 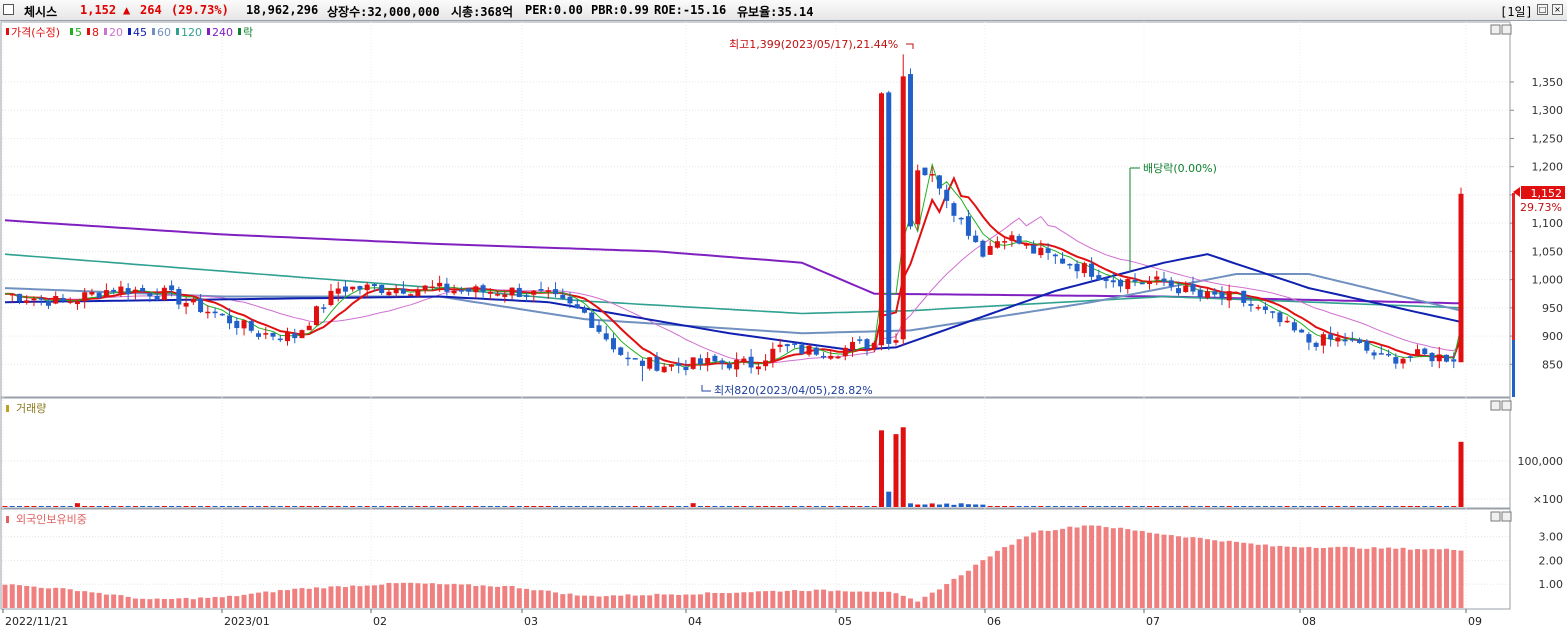 What do you see at coordinates (845, 621) in the screenshot?
I see `x-tick-label: 05` at bounding box center [845, 621].